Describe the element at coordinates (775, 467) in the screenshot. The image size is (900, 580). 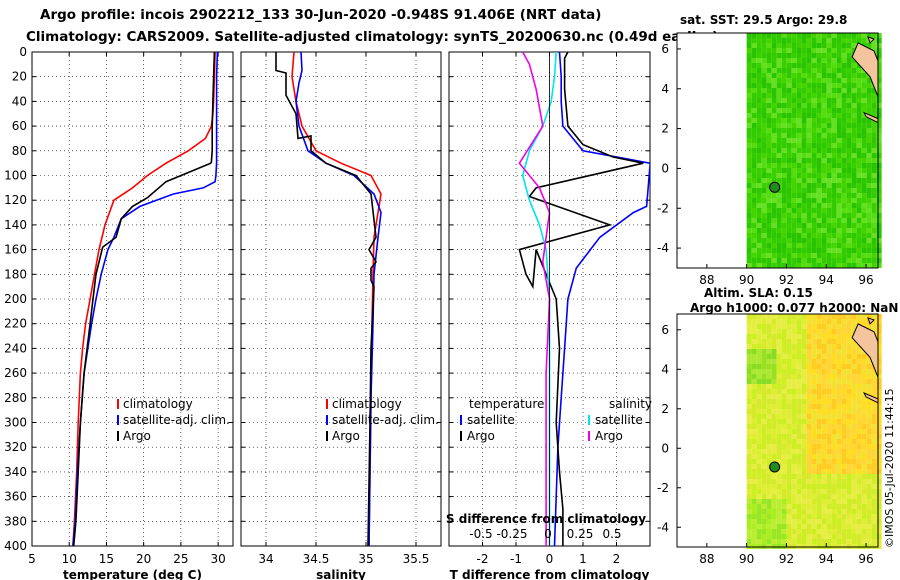
I see `argo-location-marker` at that location.